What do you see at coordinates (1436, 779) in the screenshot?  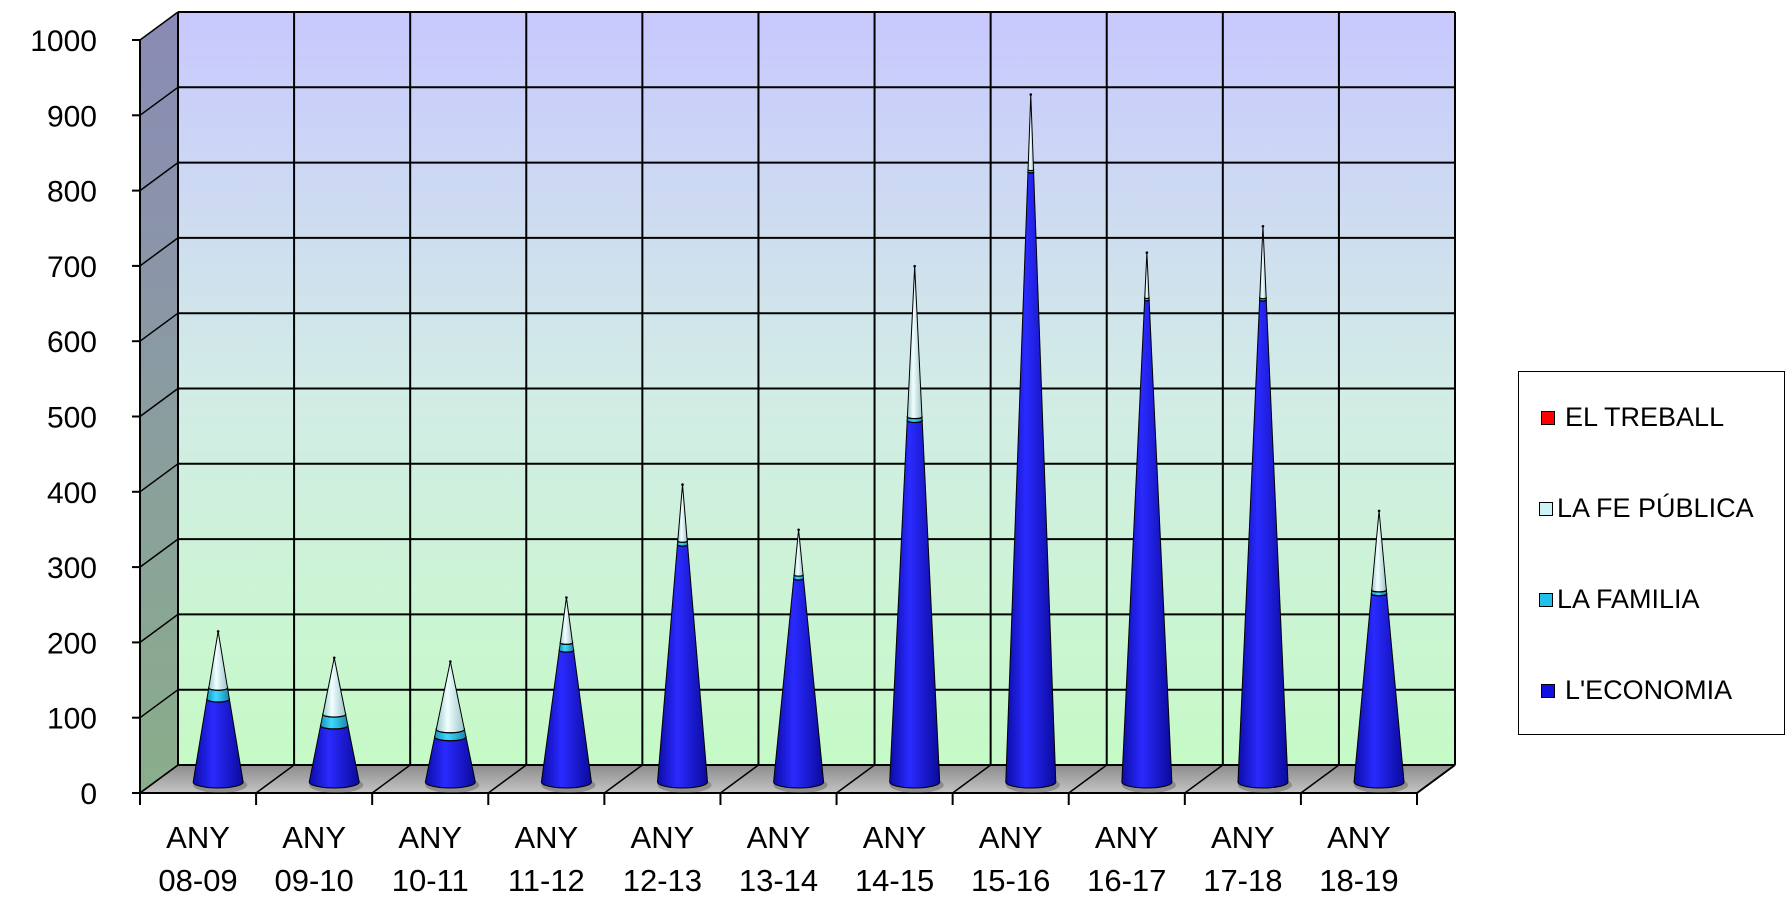 I see `floor-edge` at bounding box center [1436, 779].